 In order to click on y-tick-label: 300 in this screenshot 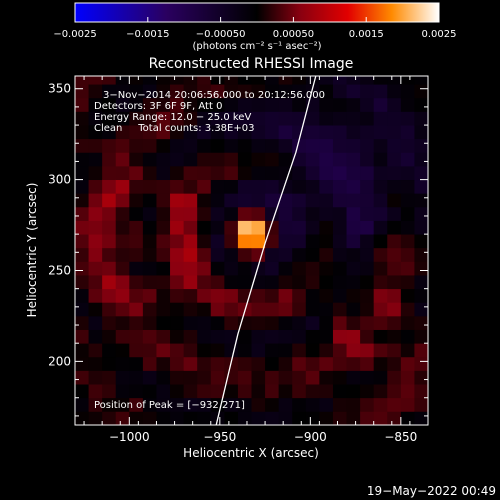, I will do `click(59, 180)`.